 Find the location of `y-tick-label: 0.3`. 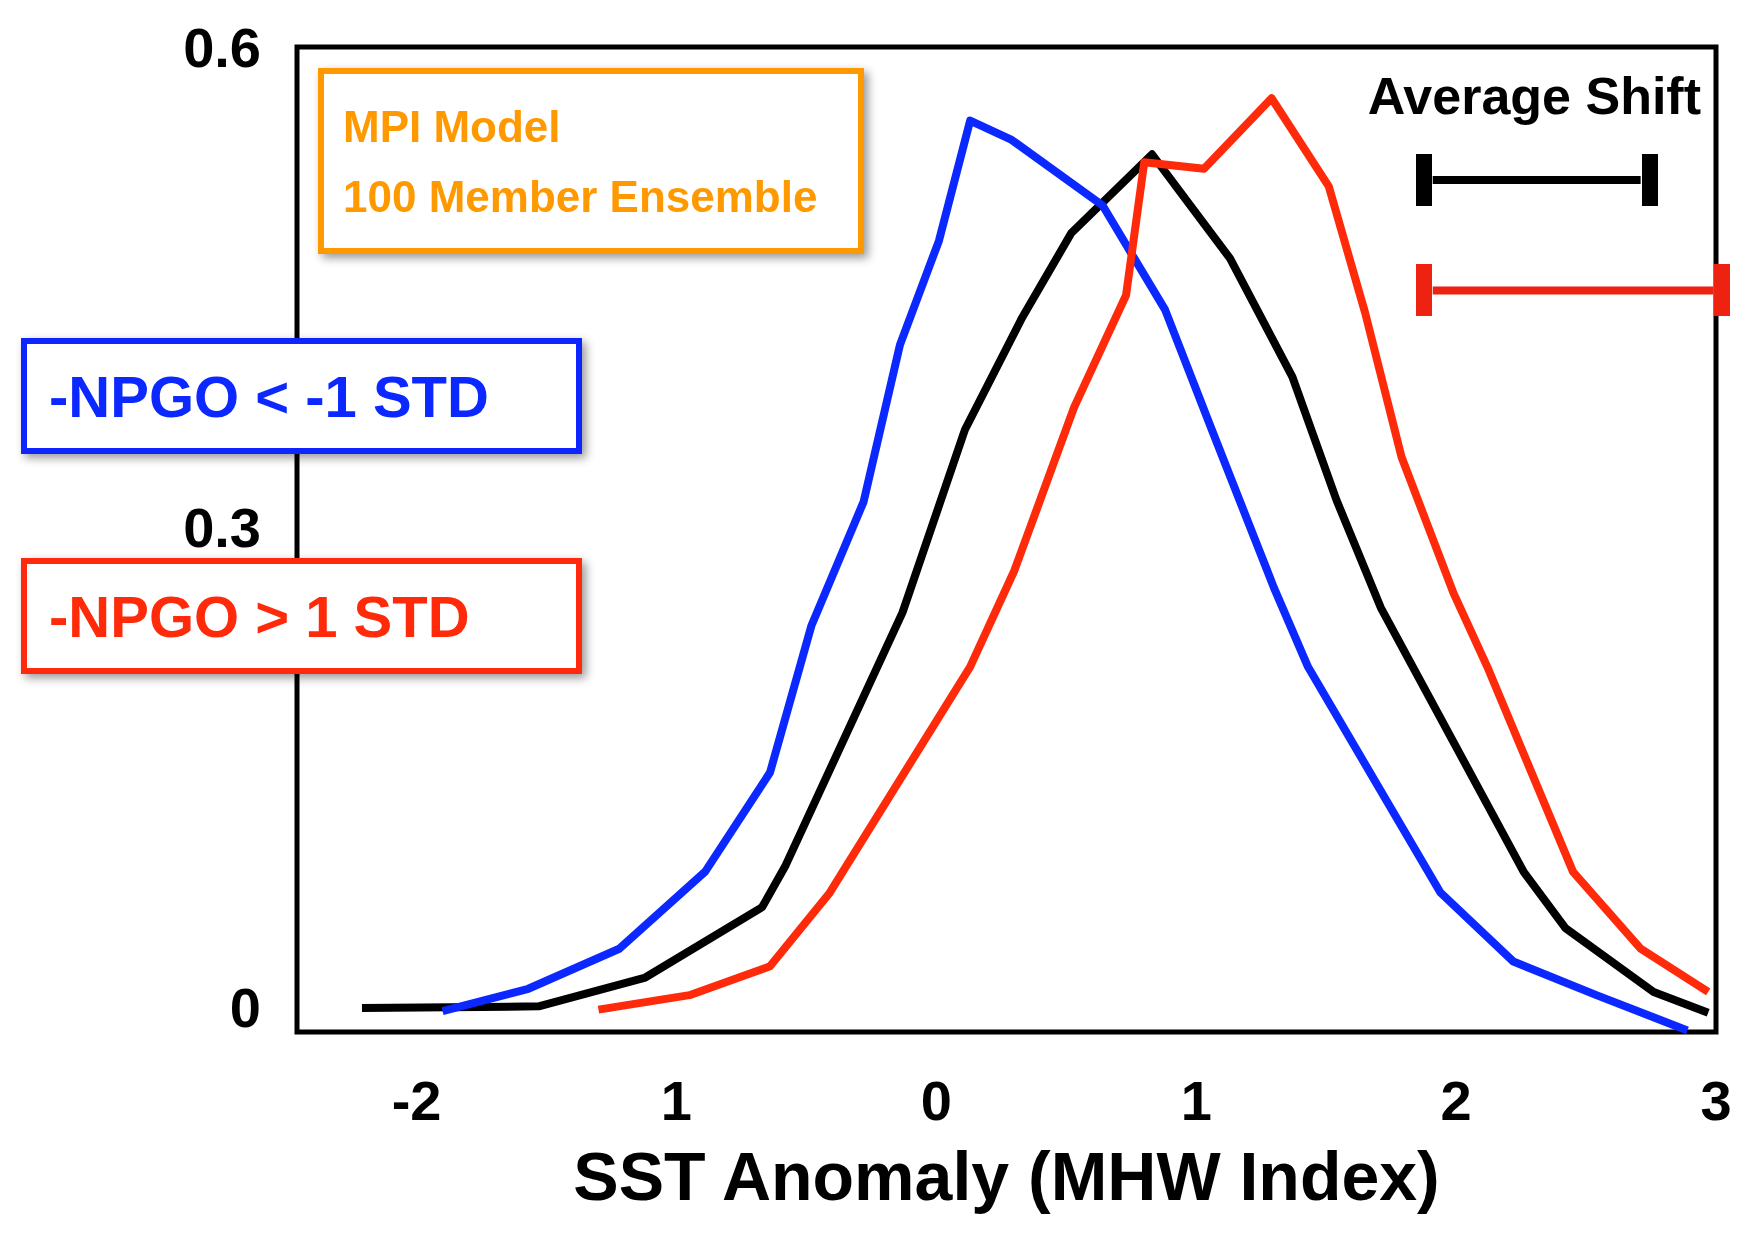

y-tick-label: 0.3 is located at coordinates (222, 527).